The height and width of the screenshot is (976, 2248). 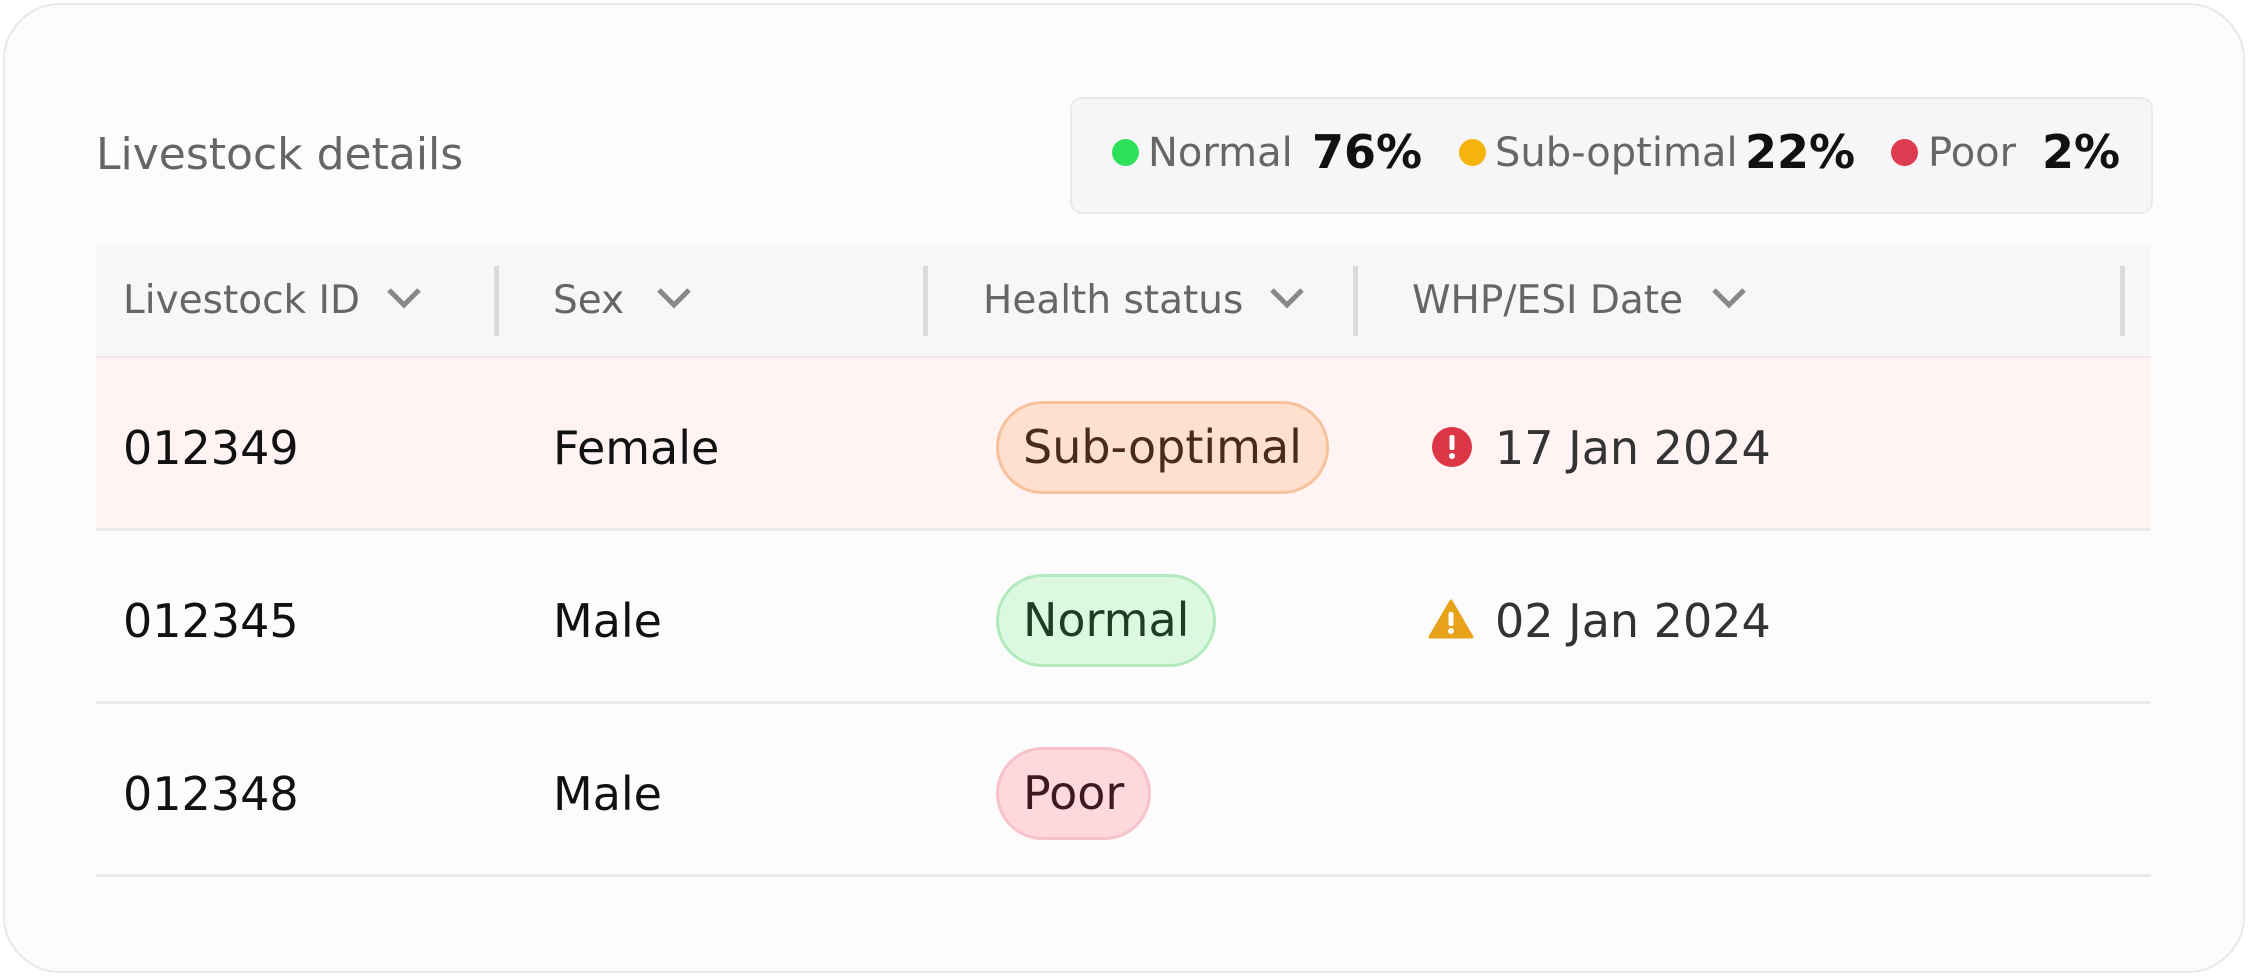 What do you see at coordinates (1452, 447) in the screenshot?
I see `error-icon` at bounding box center [1452, 447].